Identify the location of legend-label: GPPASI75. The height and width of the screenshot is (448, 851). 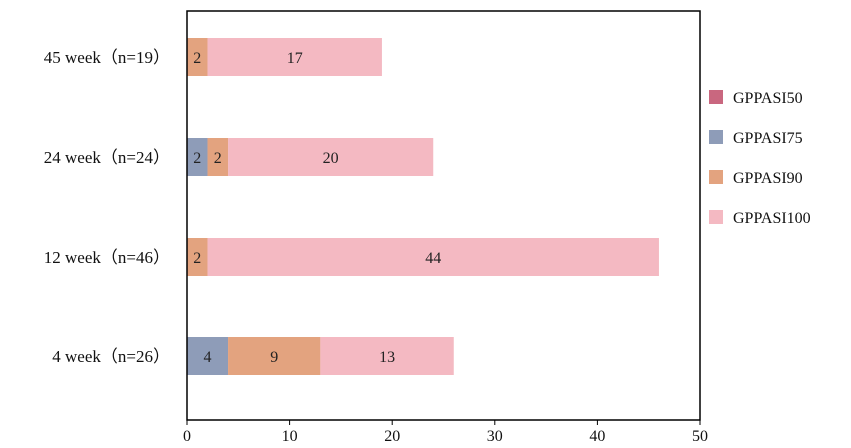
(768, 138).